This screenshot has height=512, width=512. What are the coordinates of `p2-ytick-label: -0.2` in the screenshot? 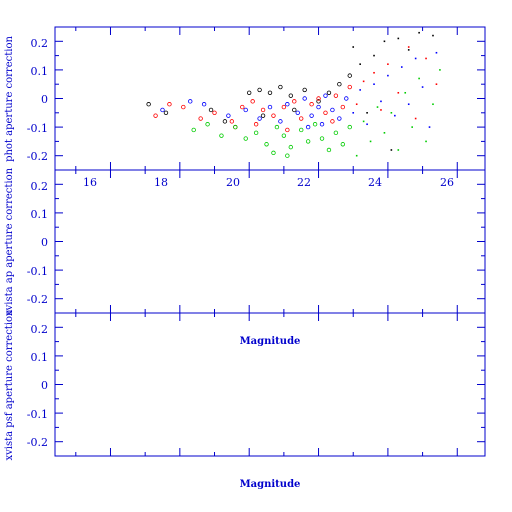 It's located at (37, 299).